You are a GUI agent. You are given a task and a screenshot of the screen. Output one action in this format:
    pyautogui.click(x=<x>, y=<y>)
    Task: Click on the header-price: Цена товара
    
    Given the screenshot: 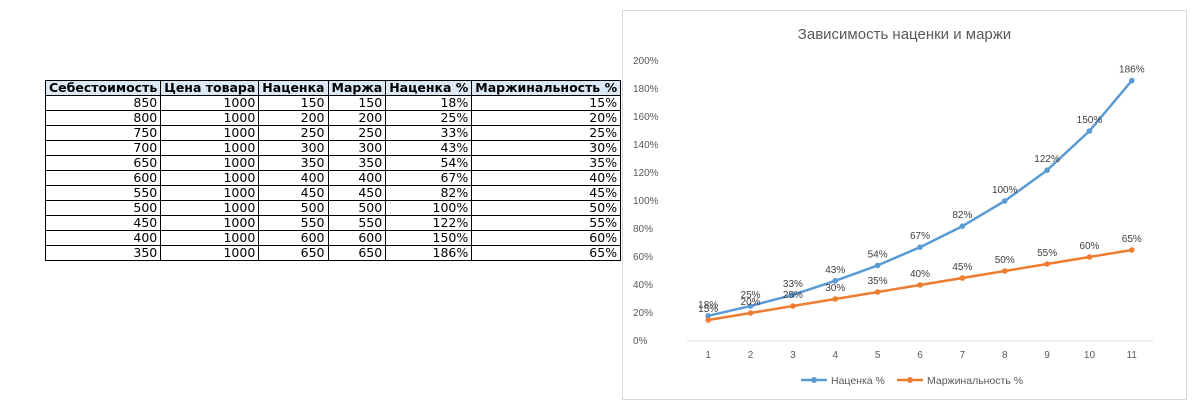 What is the action you would take?
    pyautogui.click(x=210, y=88)
    